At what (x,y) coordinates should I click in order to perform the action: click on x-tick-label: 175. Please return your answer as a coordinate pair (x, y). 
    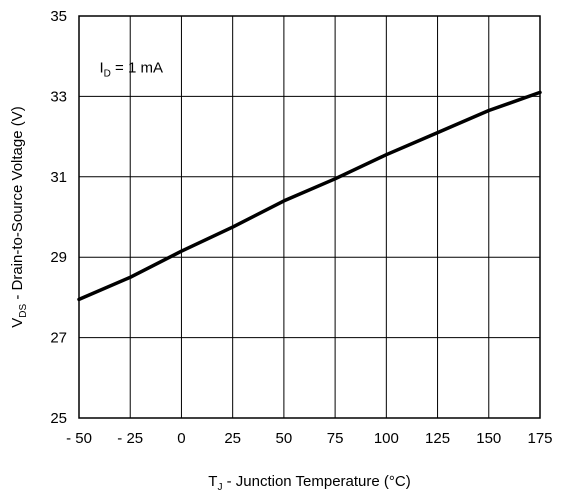
    Looking at the image, I should click on (539, 438).